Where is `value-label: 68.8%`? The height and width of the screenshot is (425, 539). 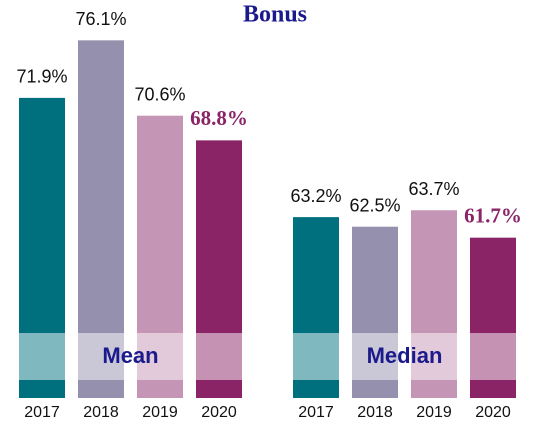
value-label: 68.8% is located at coordinates (219, 118).